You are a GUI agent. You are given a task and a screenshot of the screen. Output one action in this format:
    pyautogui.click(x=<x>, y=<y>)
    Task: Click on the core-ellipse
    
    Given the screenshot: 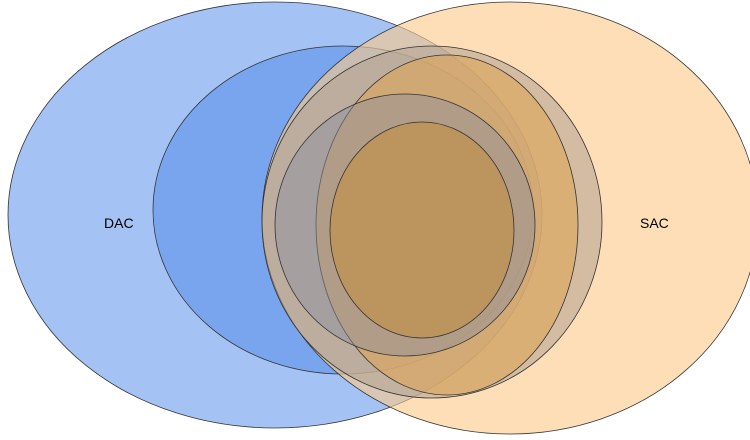 What is the action you would take?
    pyautogui.click(x=422, y=230)
    